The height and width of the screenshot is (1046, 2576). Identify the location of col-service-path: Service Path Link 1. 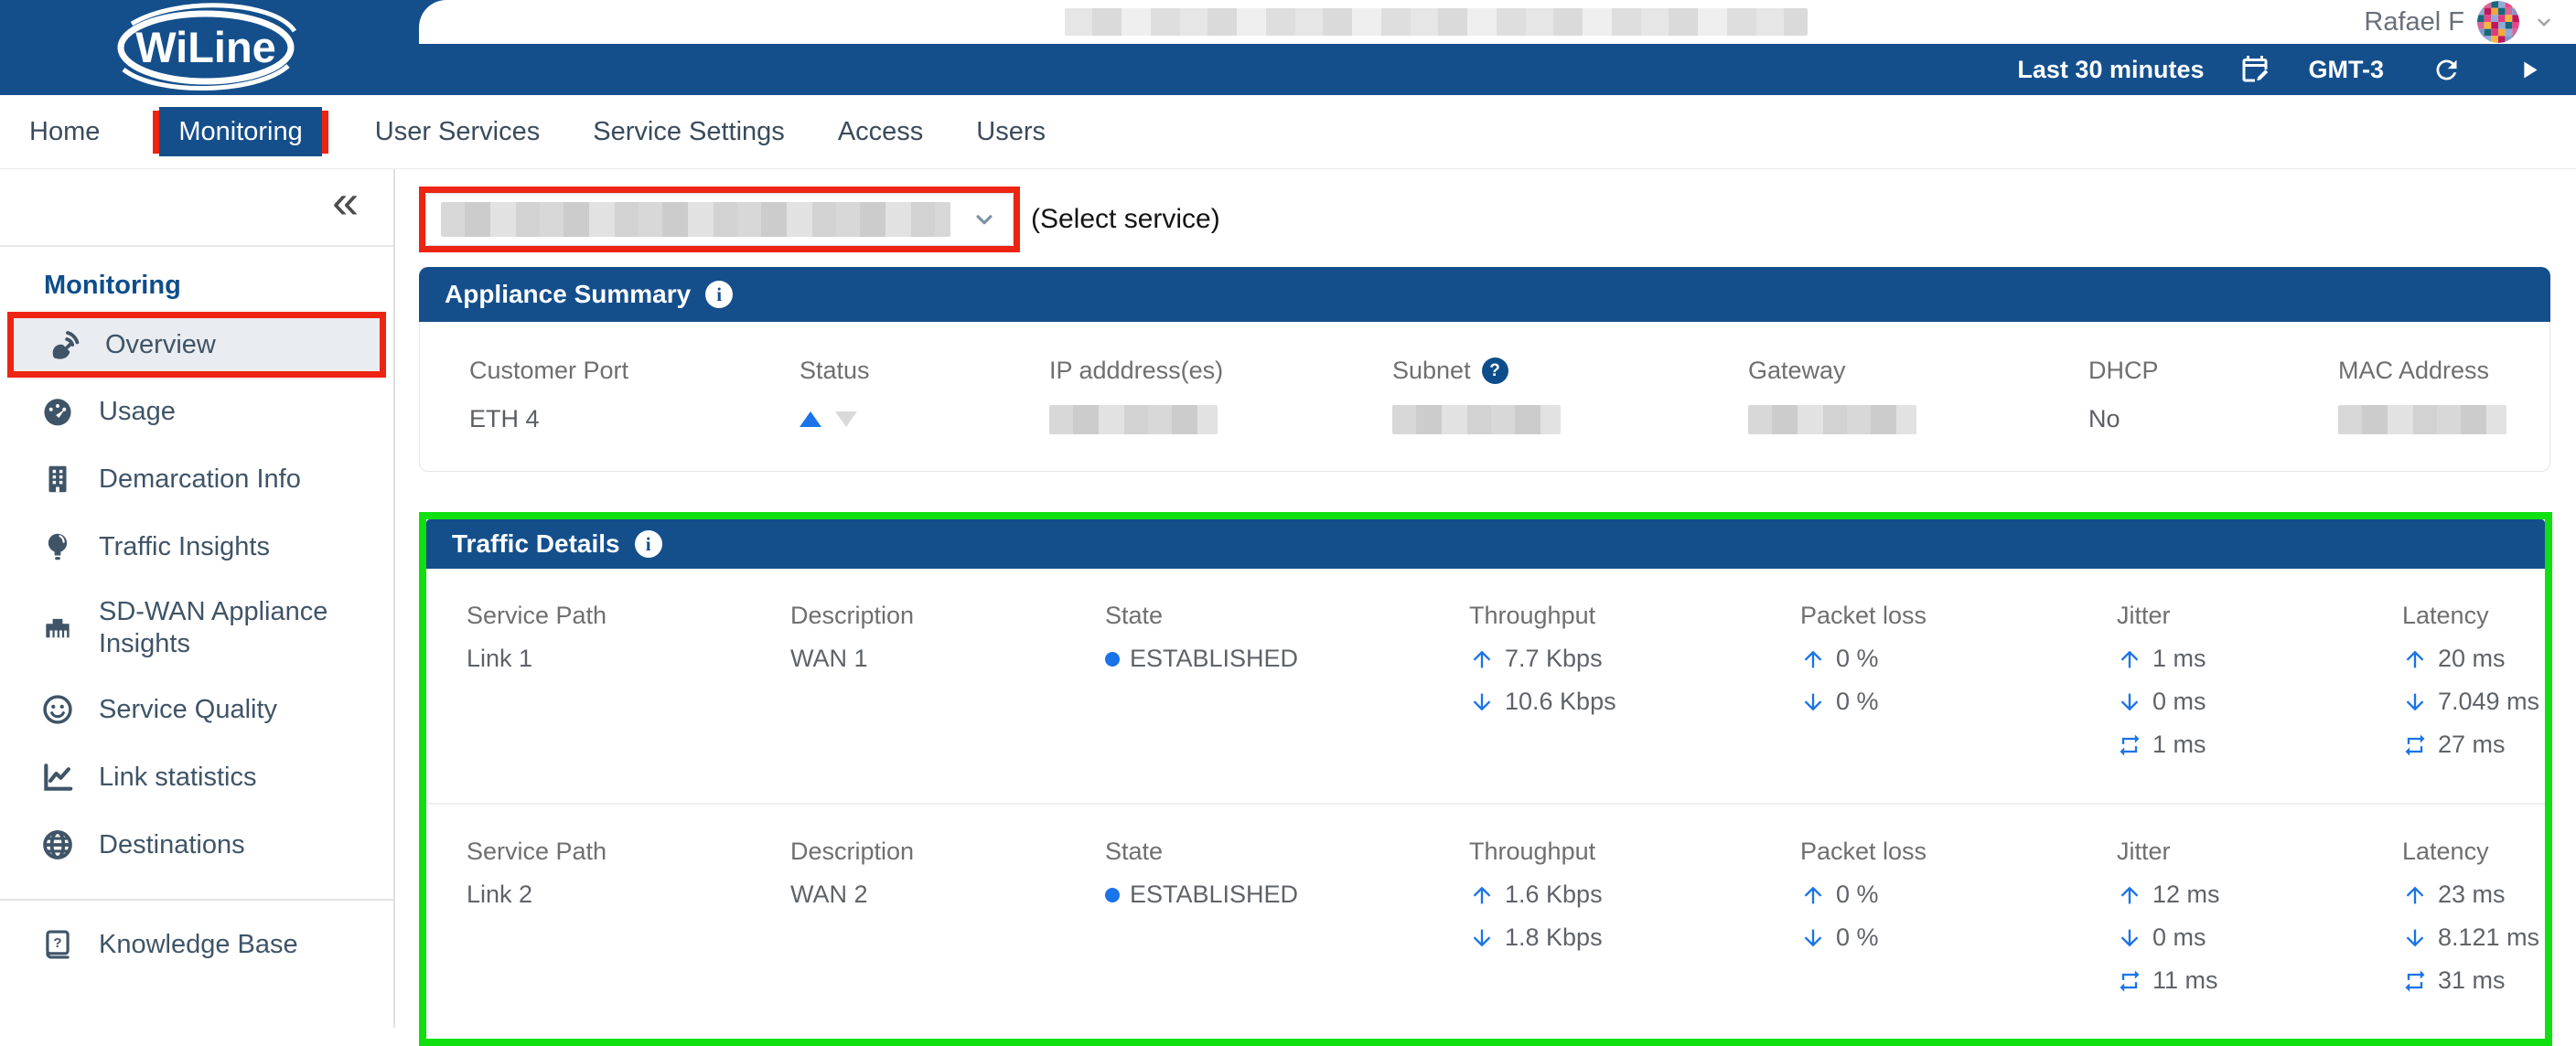
(537, 637).